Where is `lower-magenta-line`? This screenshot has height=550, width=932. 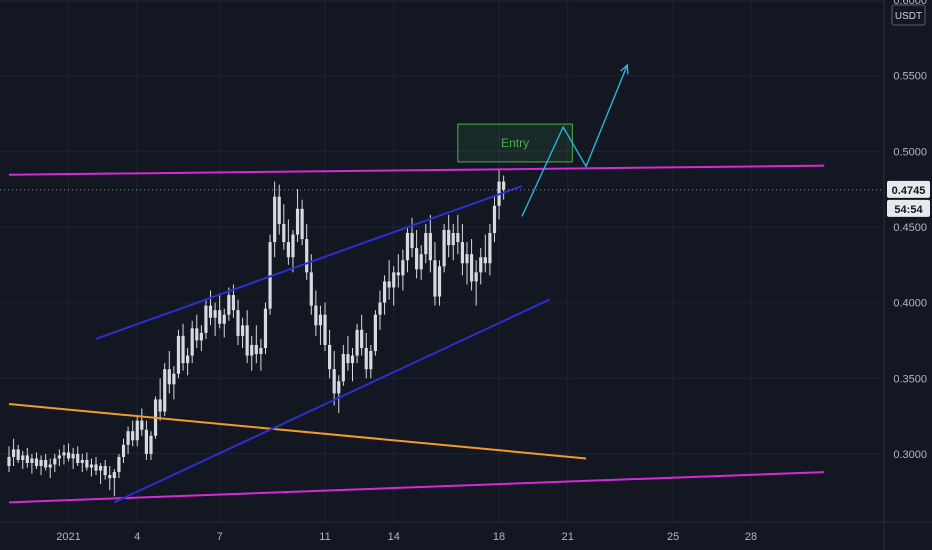 lower-magenta-line is located at coordinates (416, 487).